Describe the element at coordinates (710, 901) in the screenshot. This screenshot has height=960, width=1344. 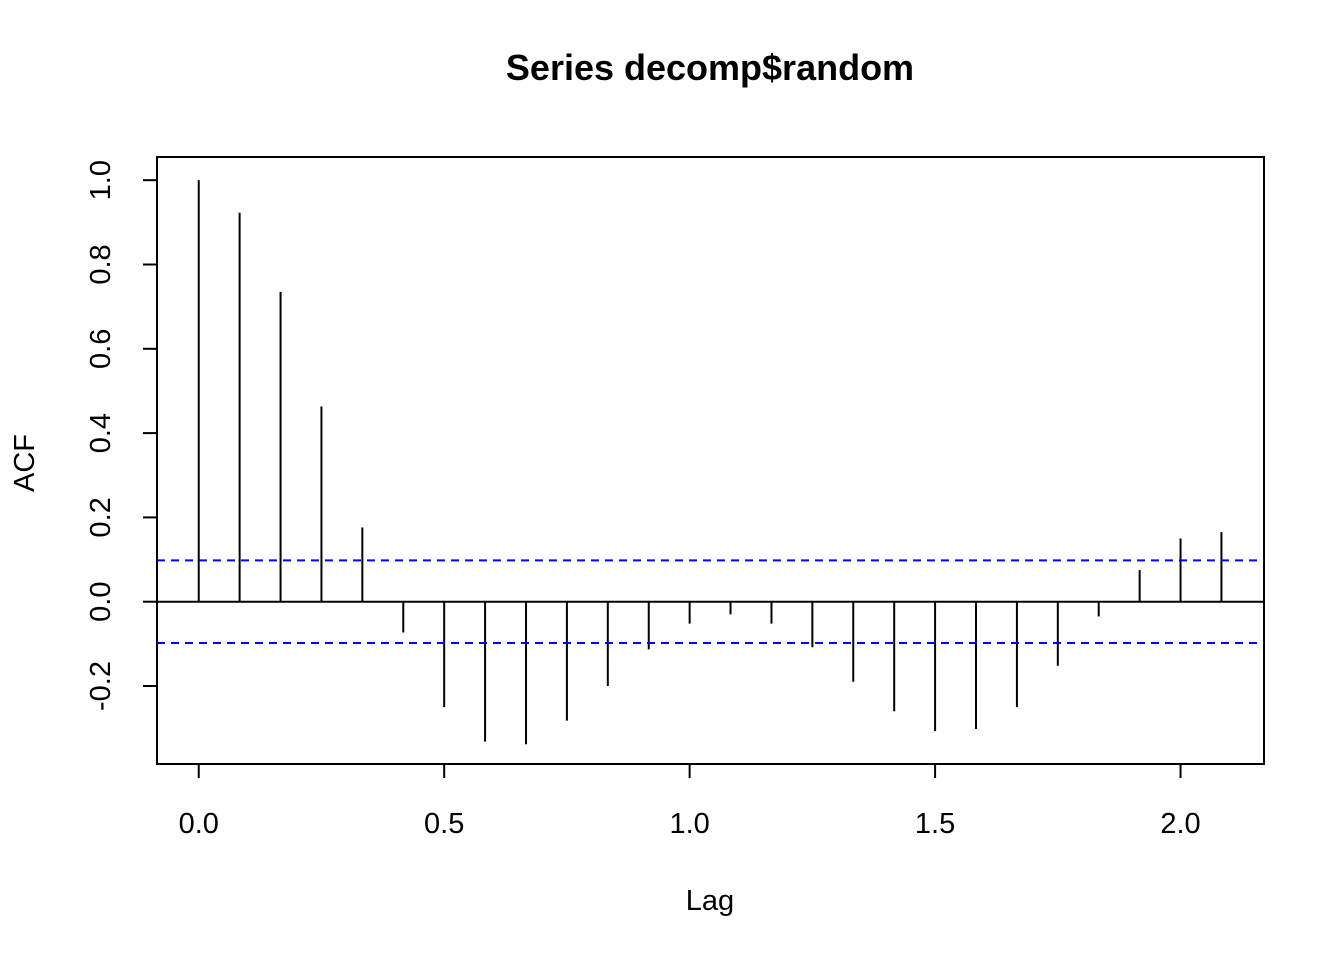
I see `x-axis-label: Lag` at that location.